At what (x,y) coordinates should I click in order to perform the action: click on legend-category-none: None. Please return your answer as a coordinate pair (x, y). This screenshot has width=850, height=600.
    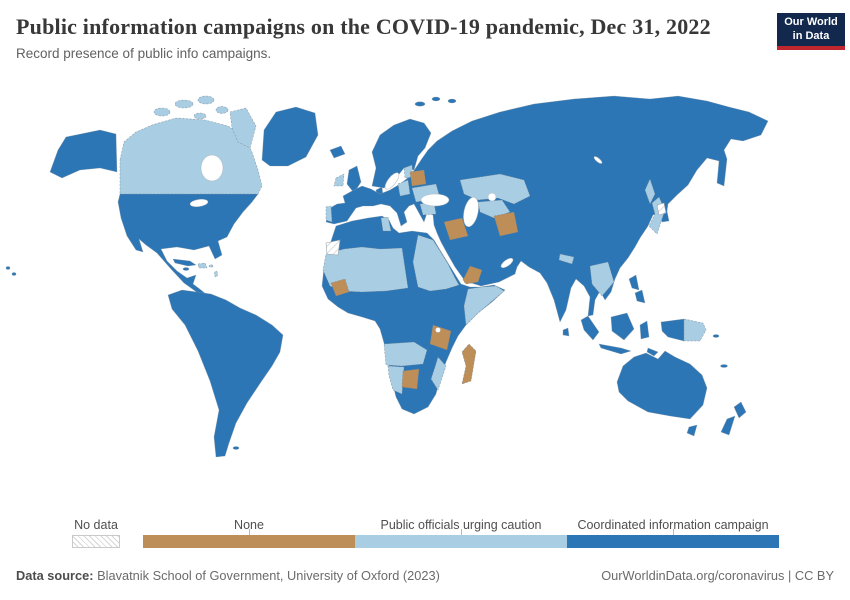
    Looking at the image, I should click on (249, 529).